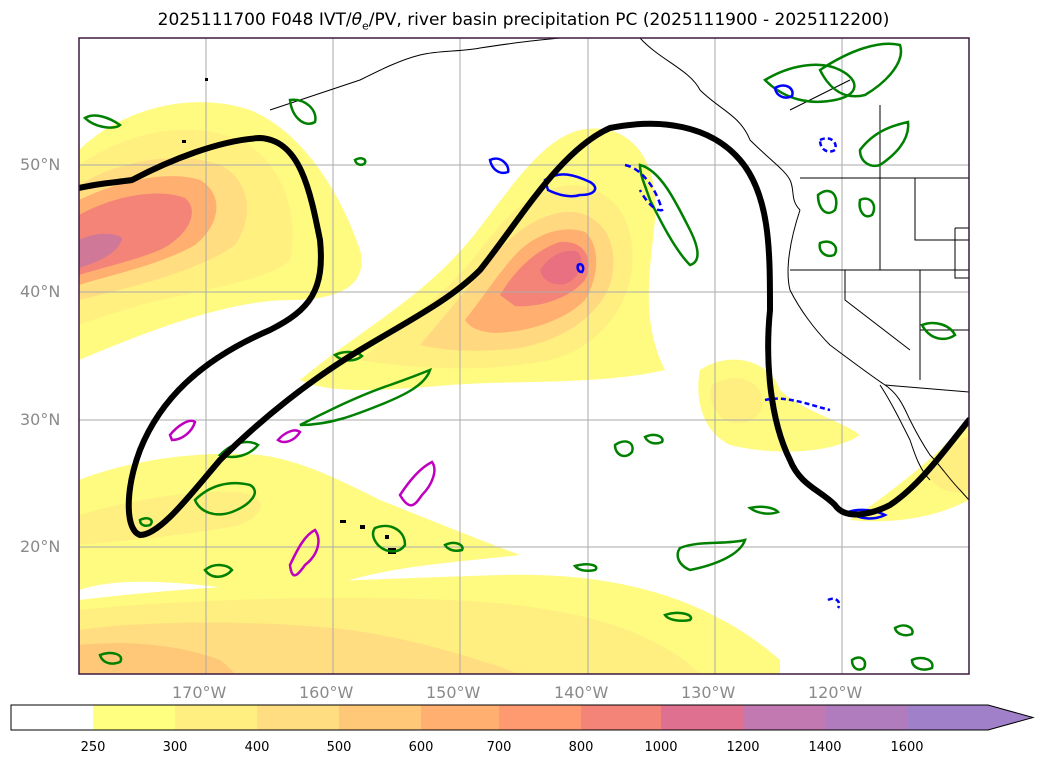  I want to click on colorbar-tick-label: 1000, so click(661, 747).